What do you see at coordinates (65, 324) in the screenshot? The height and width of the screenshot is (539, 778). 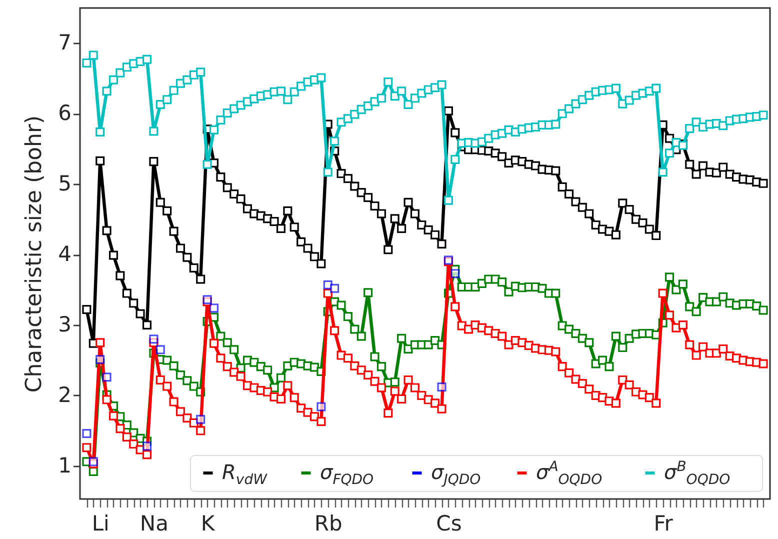 I see `y-tick-label: 3` at bounding box center [65, 324].